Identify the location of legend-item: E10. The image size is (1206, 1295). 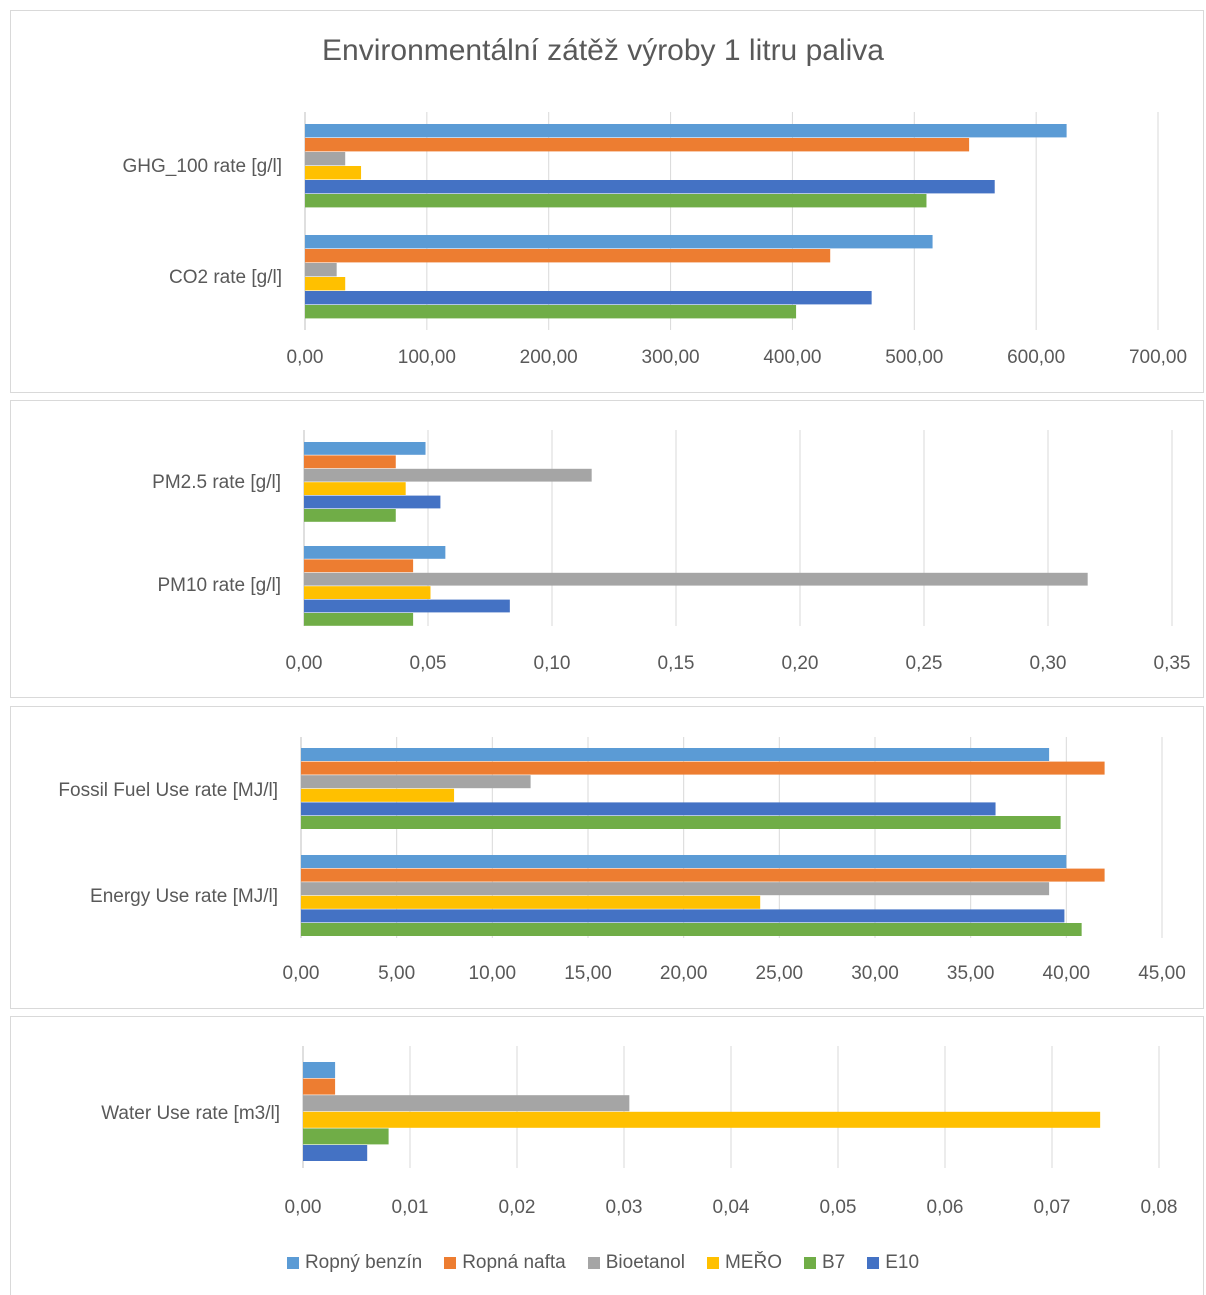
(893, 1263).